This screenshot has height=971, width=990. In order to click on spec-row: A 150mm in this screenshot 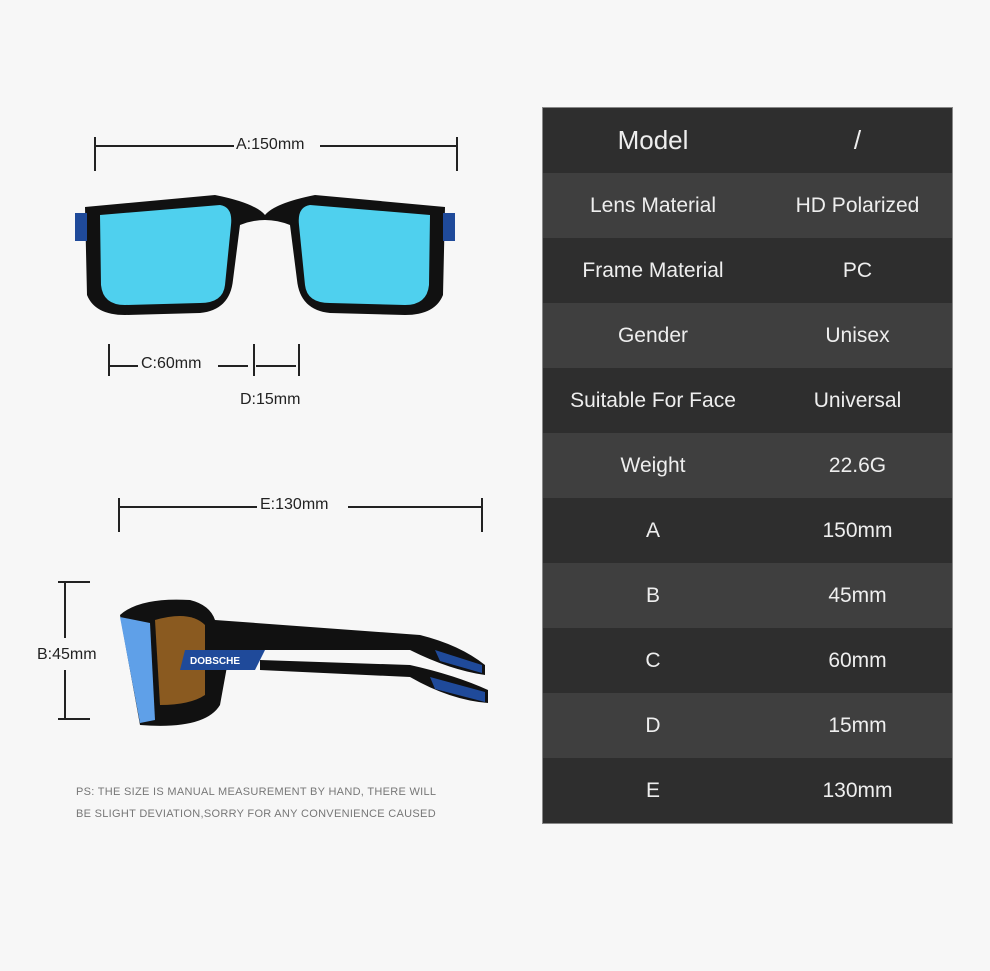, I will do `click(747, 530)`.